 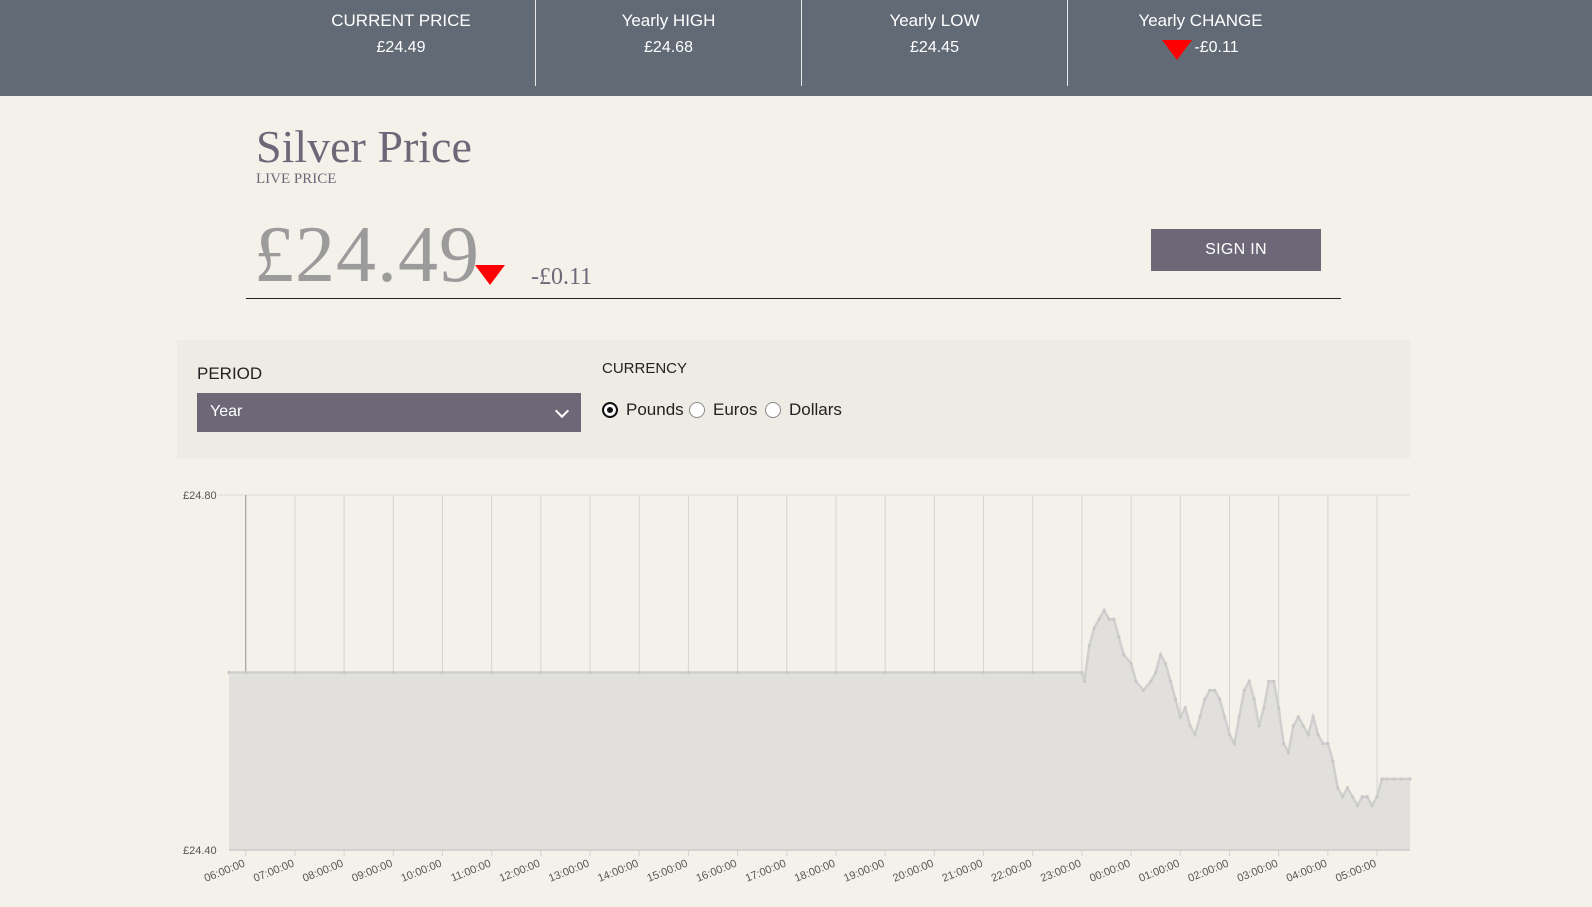 What do you see at coordinates (569, 871) in the screenshot?
I see `x-tick-label: 13:00:00` at bounding box center [569, 871].